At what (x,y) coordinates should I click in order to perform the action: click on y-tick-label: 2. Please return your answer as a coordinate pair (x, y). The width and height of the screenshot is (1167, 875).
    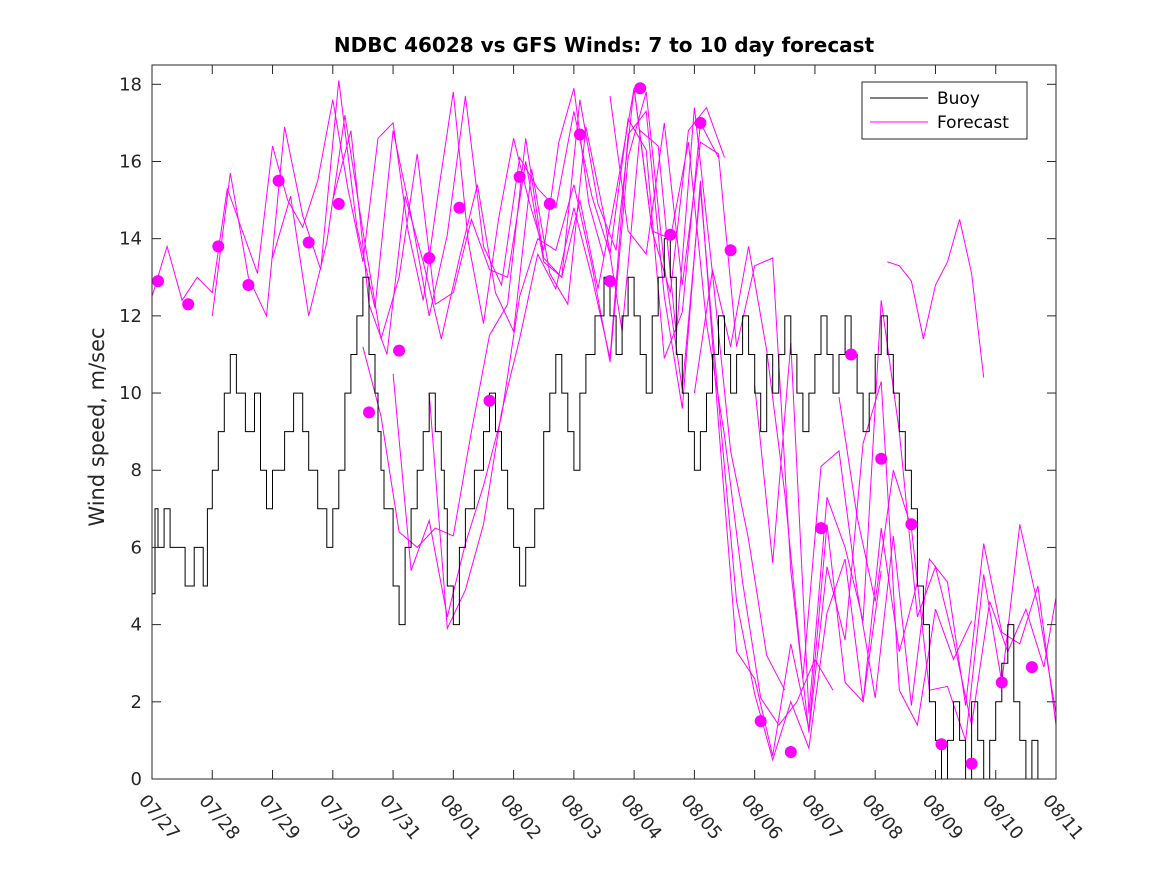
    Looking at the image, I should click on (136, 702).